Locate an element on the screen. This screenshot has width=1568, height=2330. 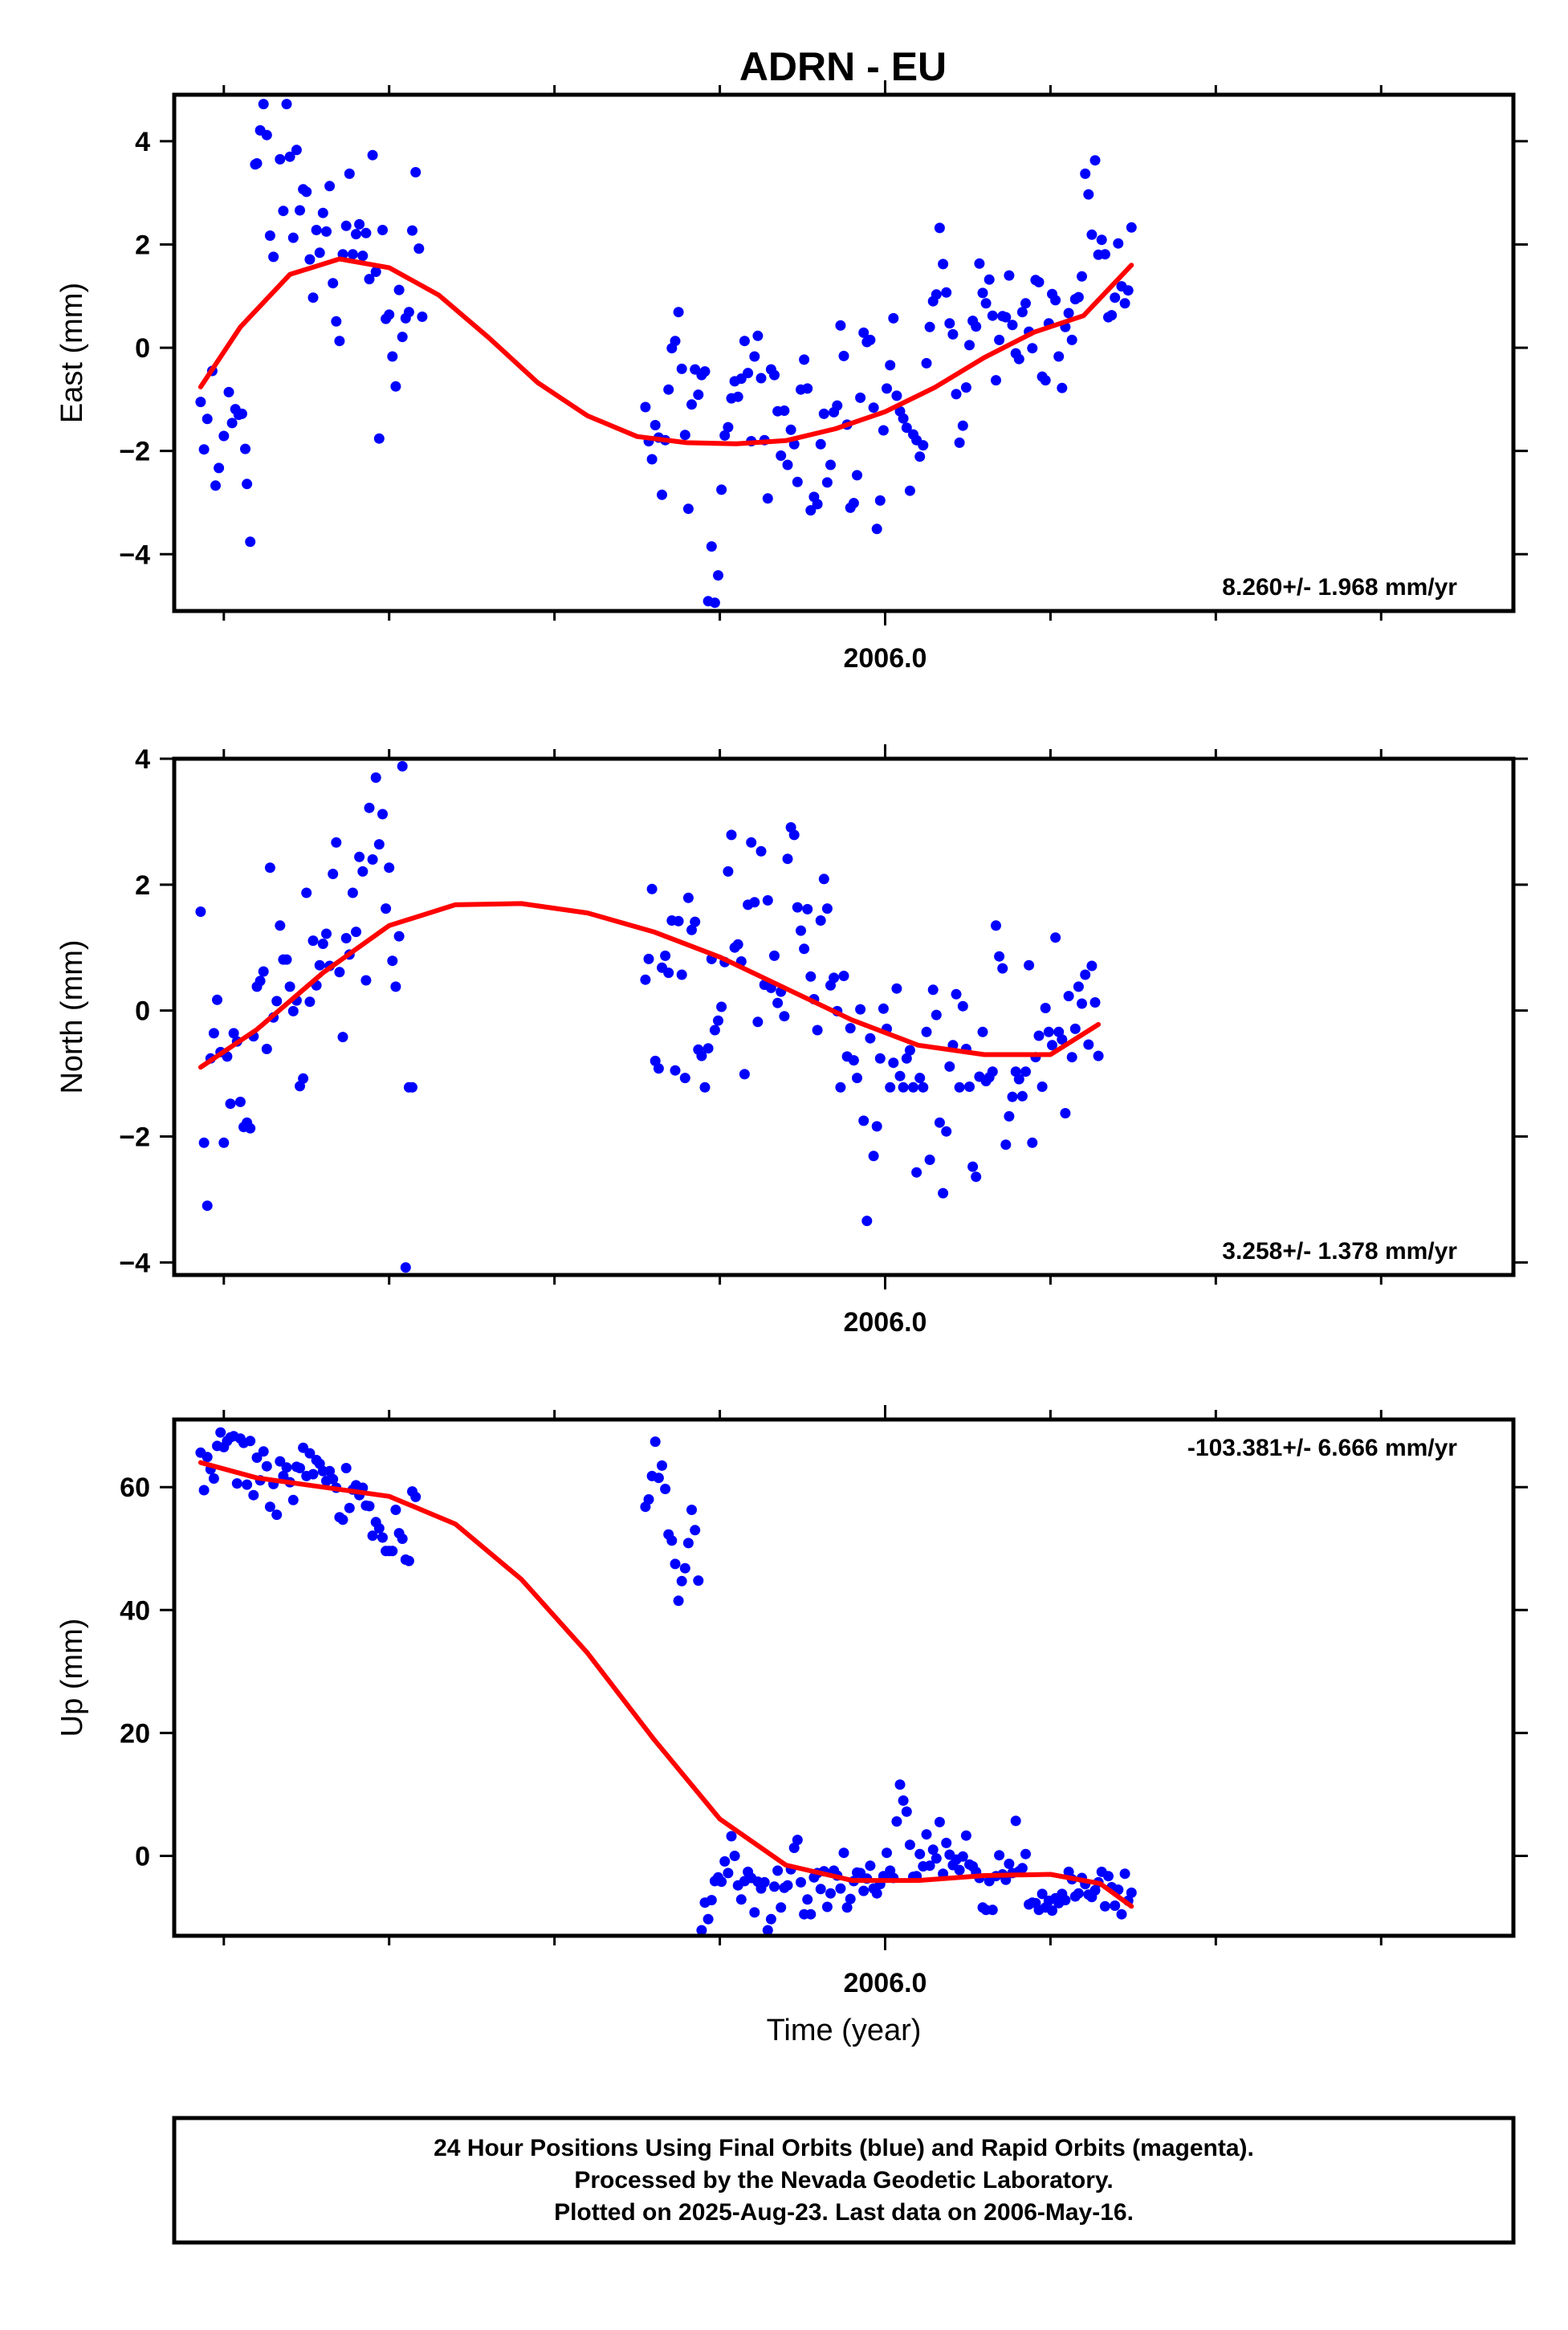
footer-box is located at coordinates (844, 2180).